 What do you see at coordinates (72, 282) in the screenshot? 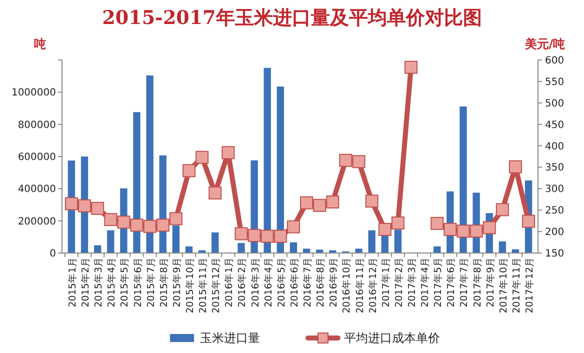
I see `x-tick-label: 2015年1月` at bounding box center [72, 282].